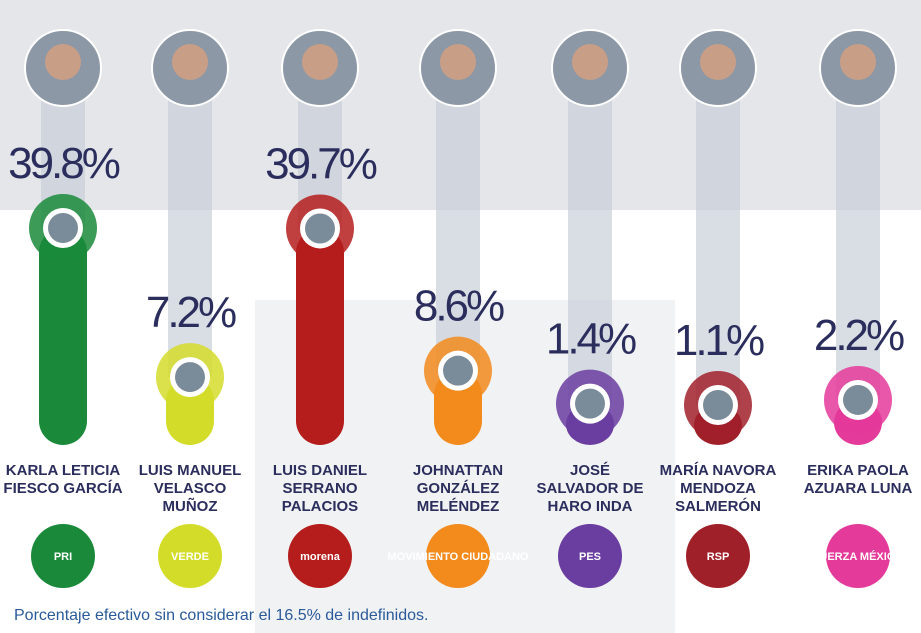 The height and width of the screenshot is (633, 921). What do you see at coordinates (859, 335) in the screenshot?
I see `value-label: 2.2%` at bounding box center [859, 335].